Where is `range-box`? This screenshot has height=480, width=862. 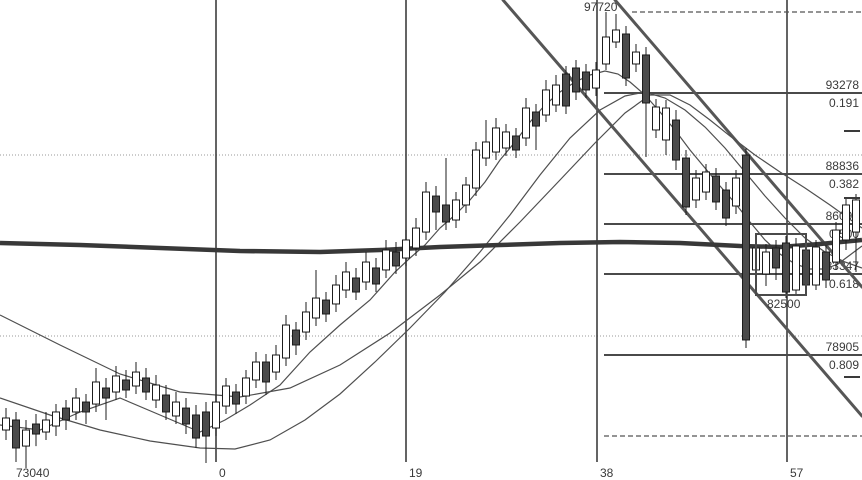
range-box is located at coordinates (781, 264).